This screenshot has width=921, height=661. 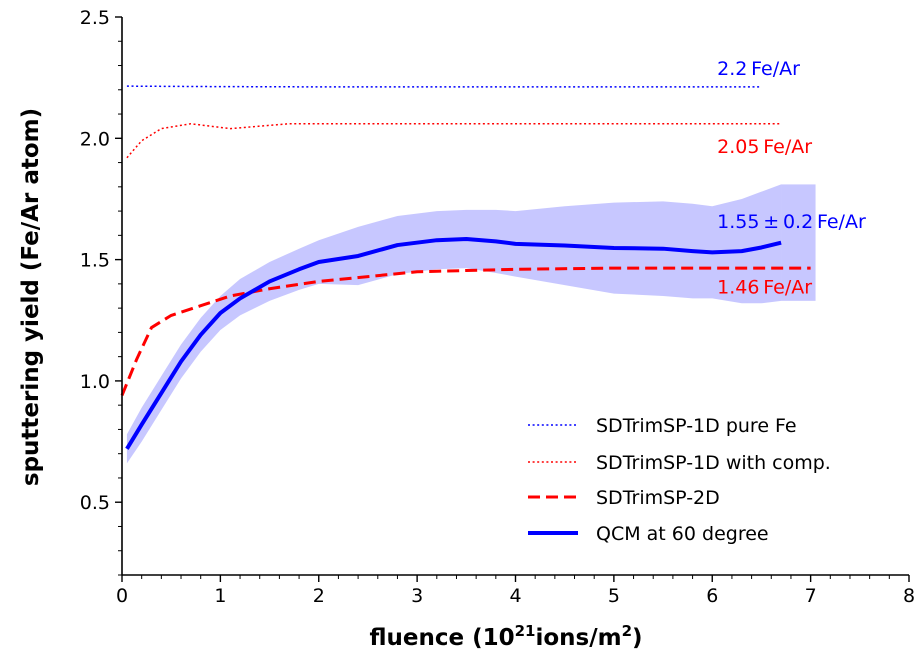 What do you see at coordinates (712, 596) in the screenshot?
I see `x-tick-label: 6` at bounding box center [712, 596].